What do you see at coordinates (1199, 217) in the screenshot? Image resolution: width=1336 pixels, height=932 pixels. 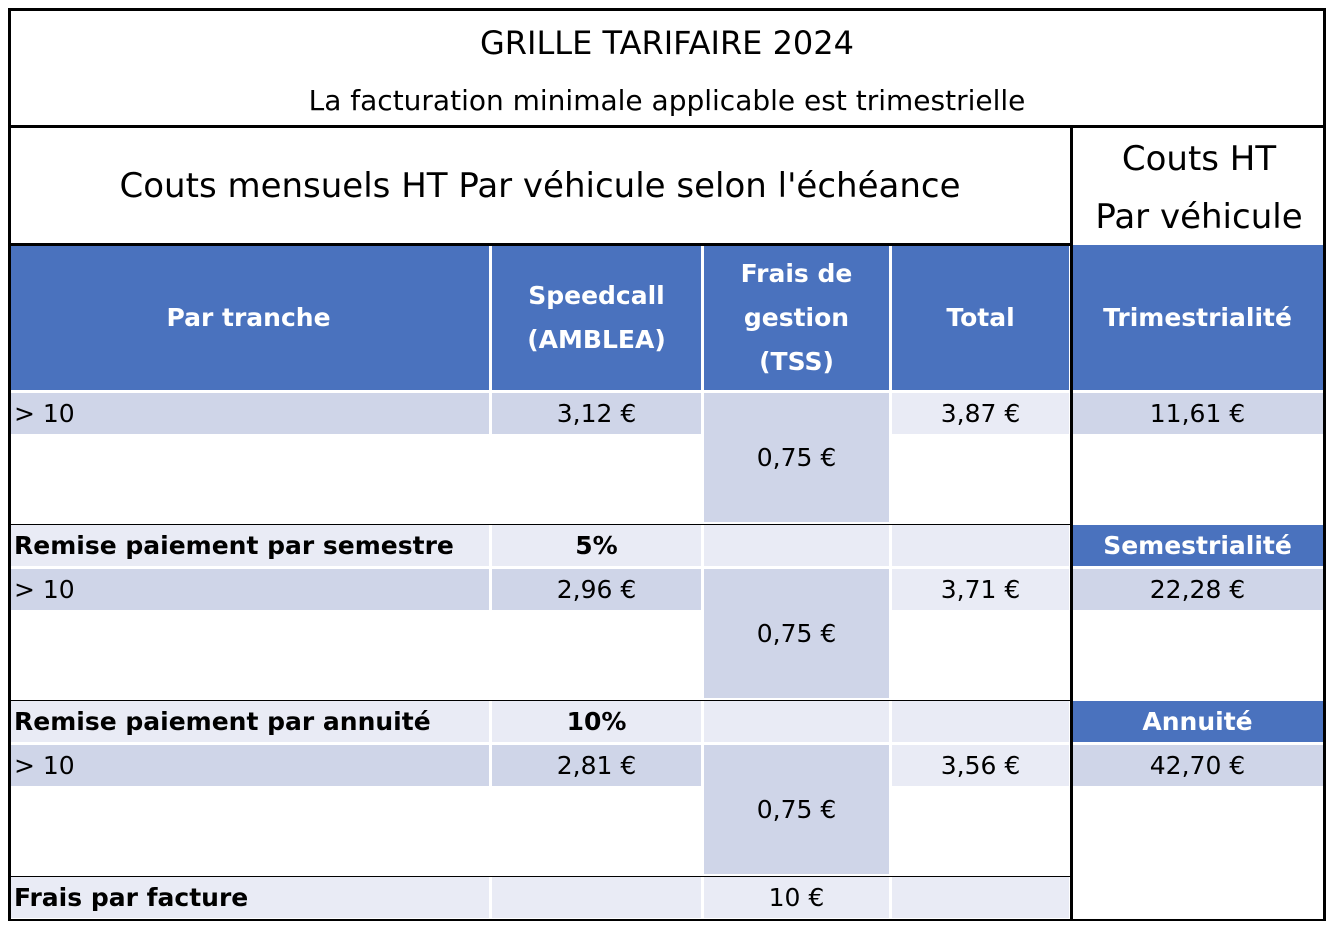 I see `right-title: Par véhicule` at bounding box center [1199, 217].